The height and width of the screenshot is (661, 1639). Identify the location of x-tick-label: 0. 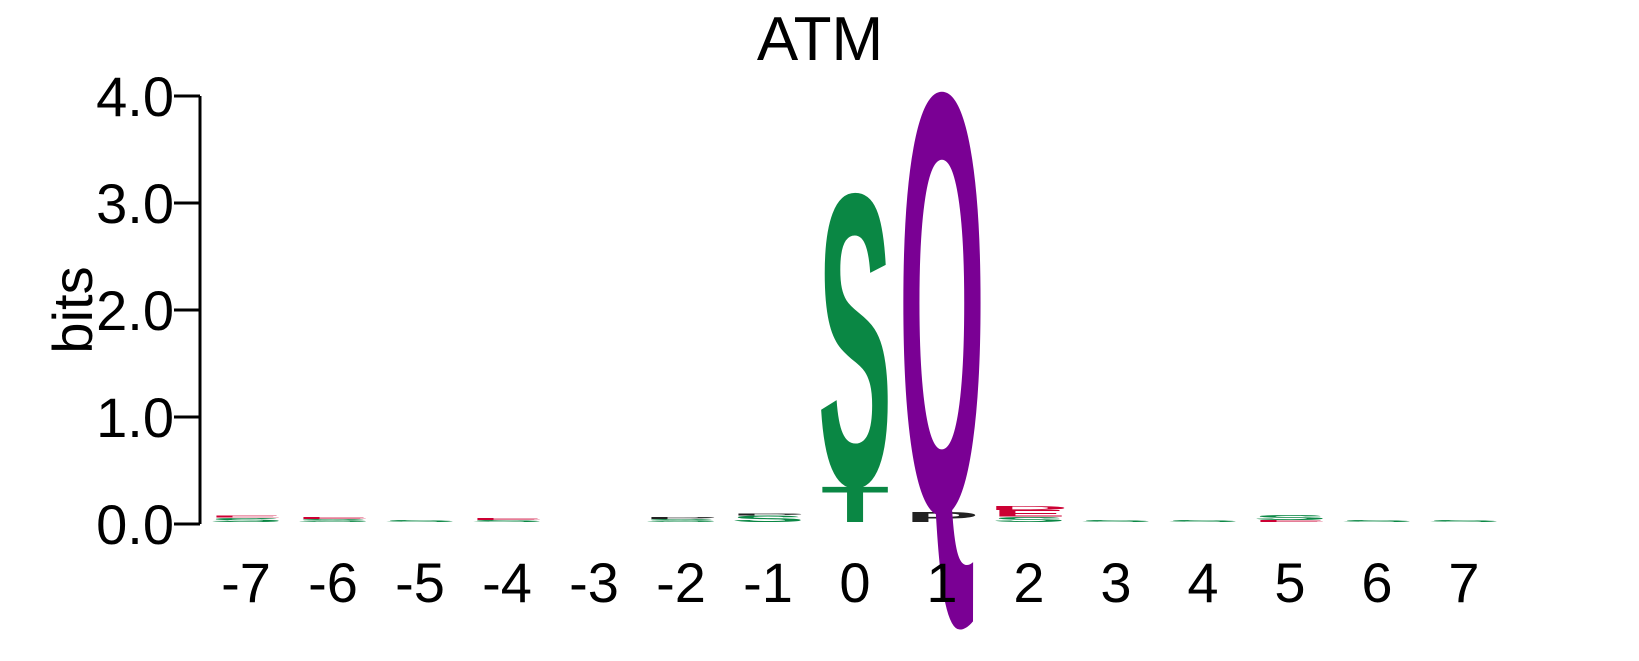
(854, 582).